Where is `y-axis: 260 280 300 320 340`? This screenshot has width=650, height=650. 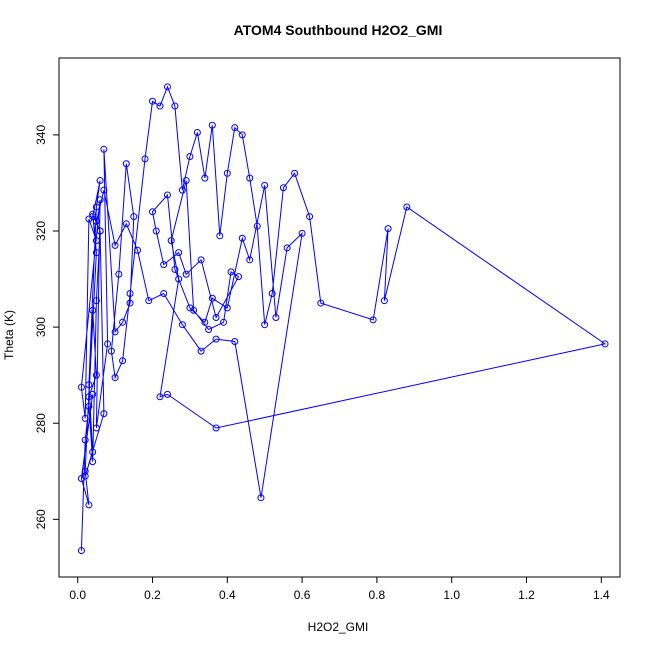
y-axis: 260 280 300 320 340 is located at coordinates (47, 327).